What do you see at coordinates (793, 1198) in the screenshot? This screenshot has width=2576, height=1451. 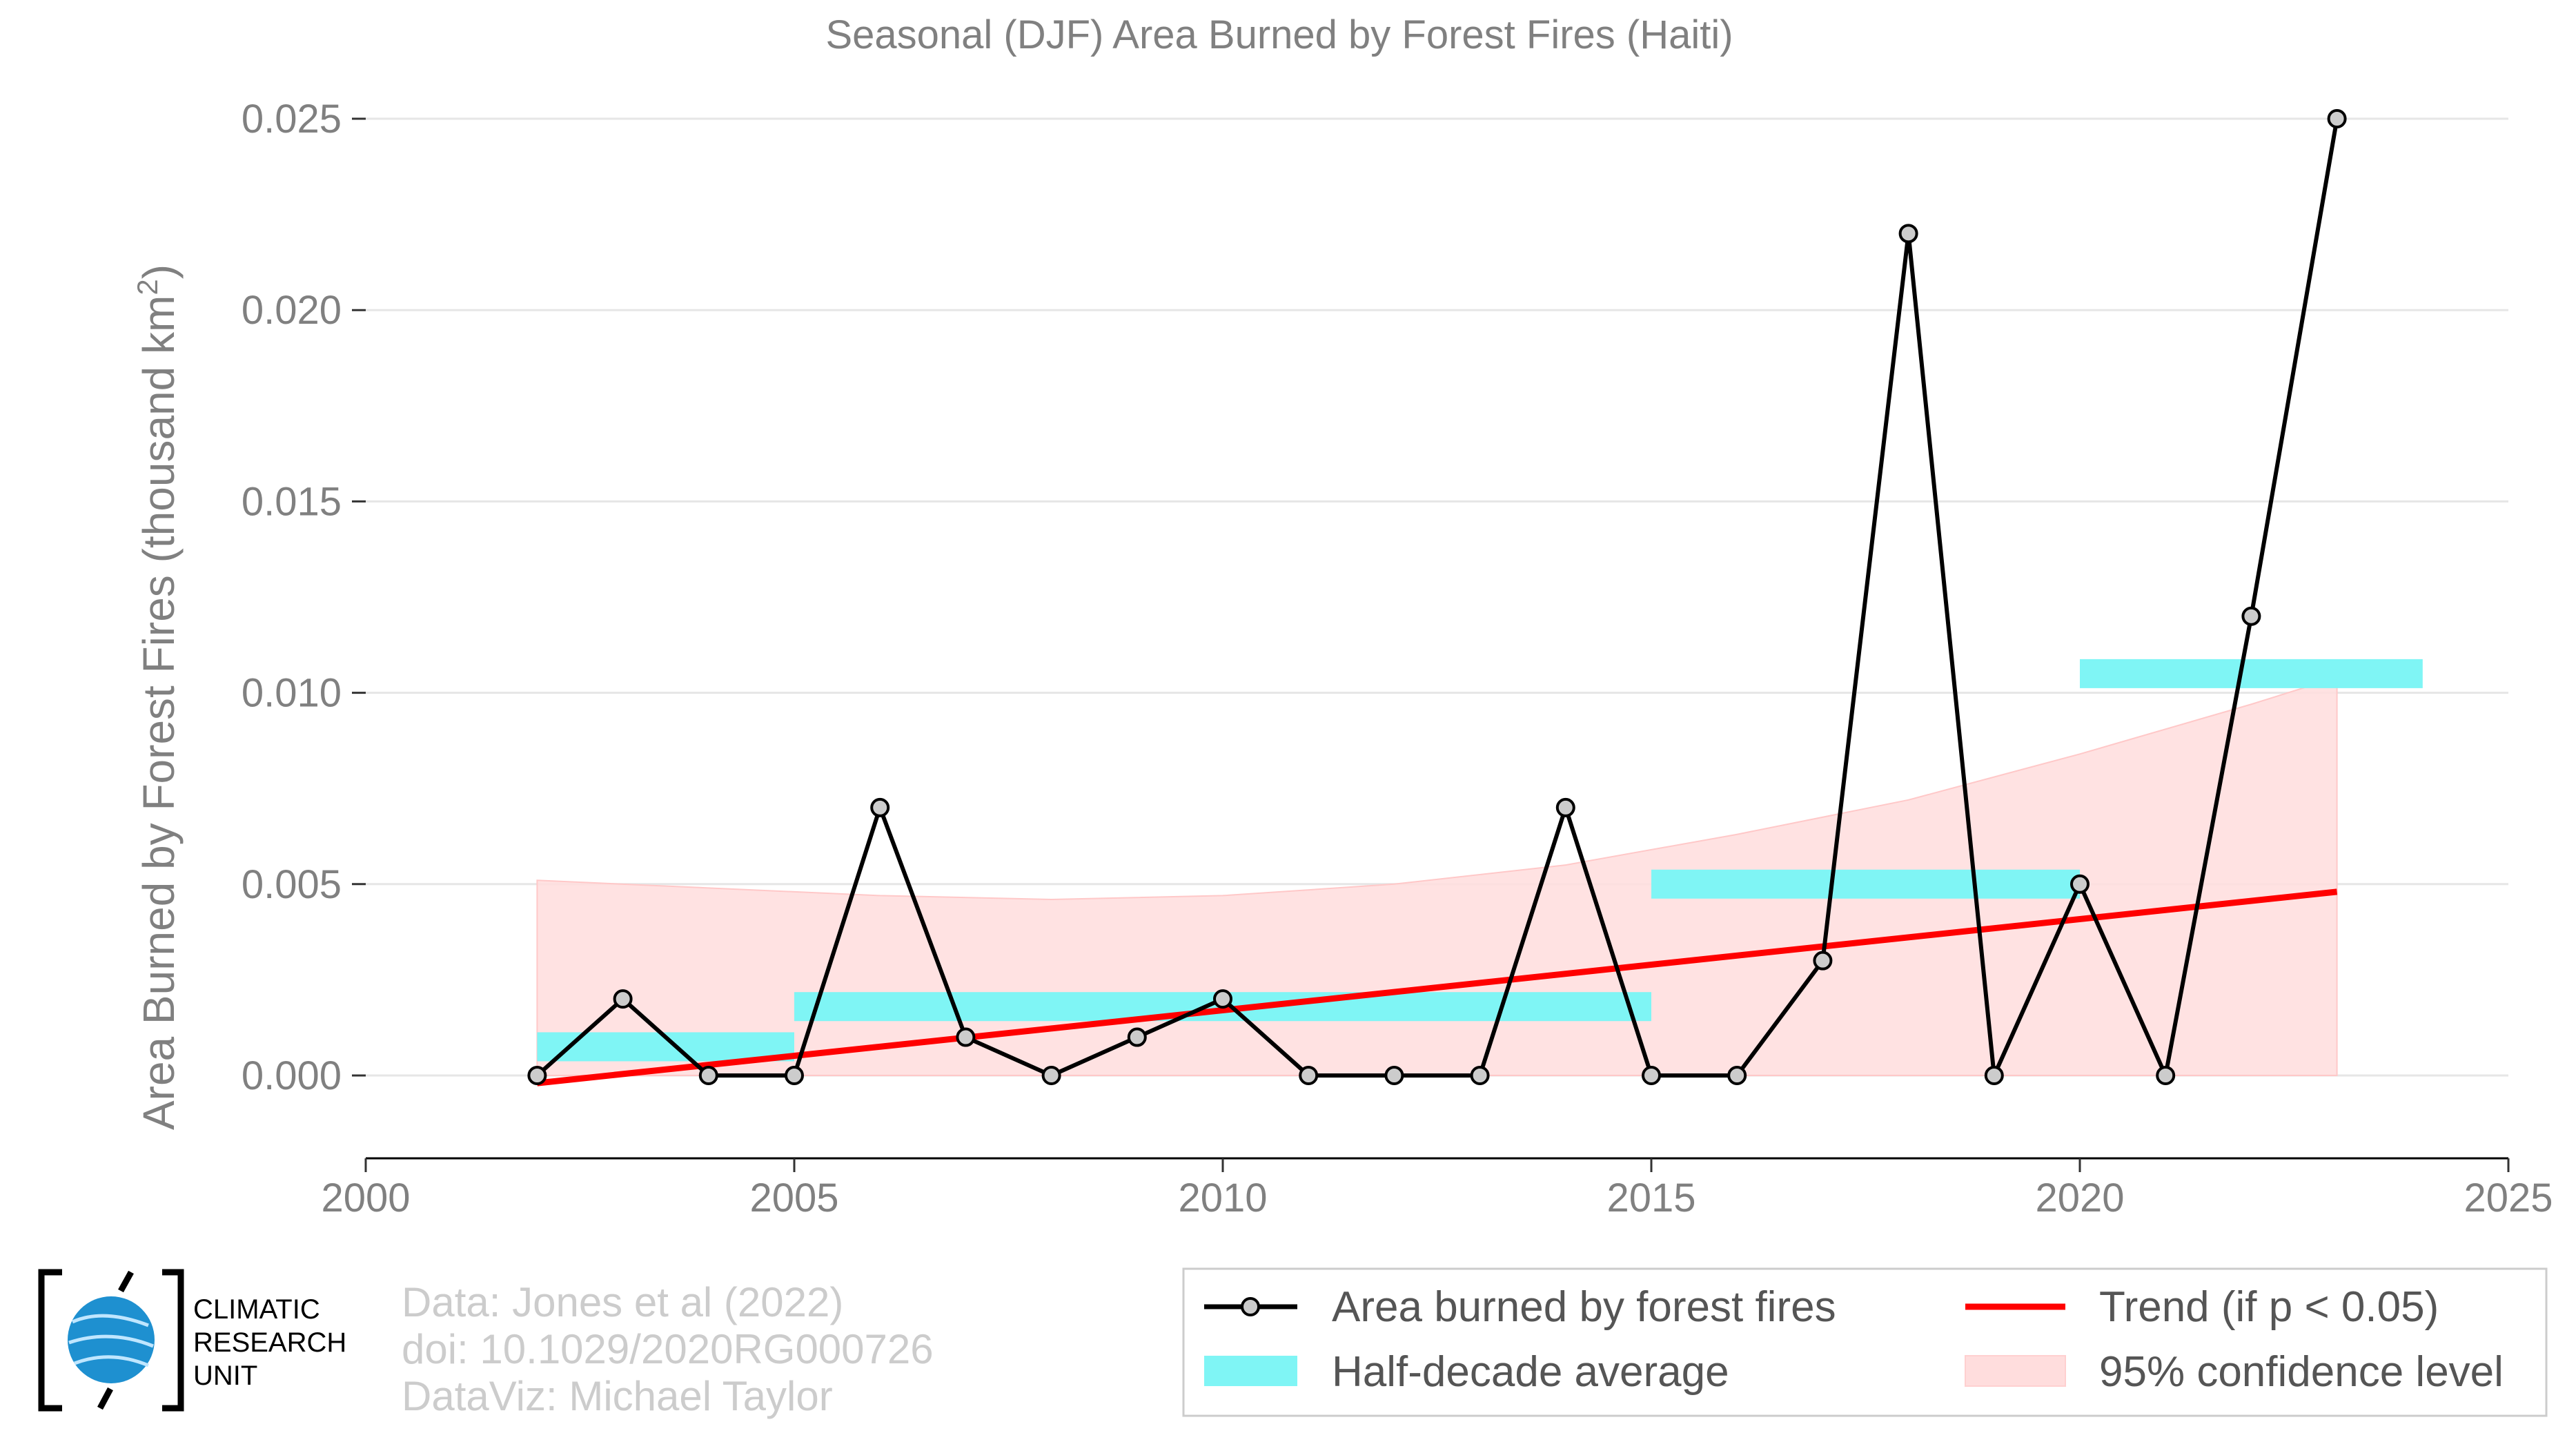 I see `x-tick-label: 2005` at bounding box center [793, 1198].